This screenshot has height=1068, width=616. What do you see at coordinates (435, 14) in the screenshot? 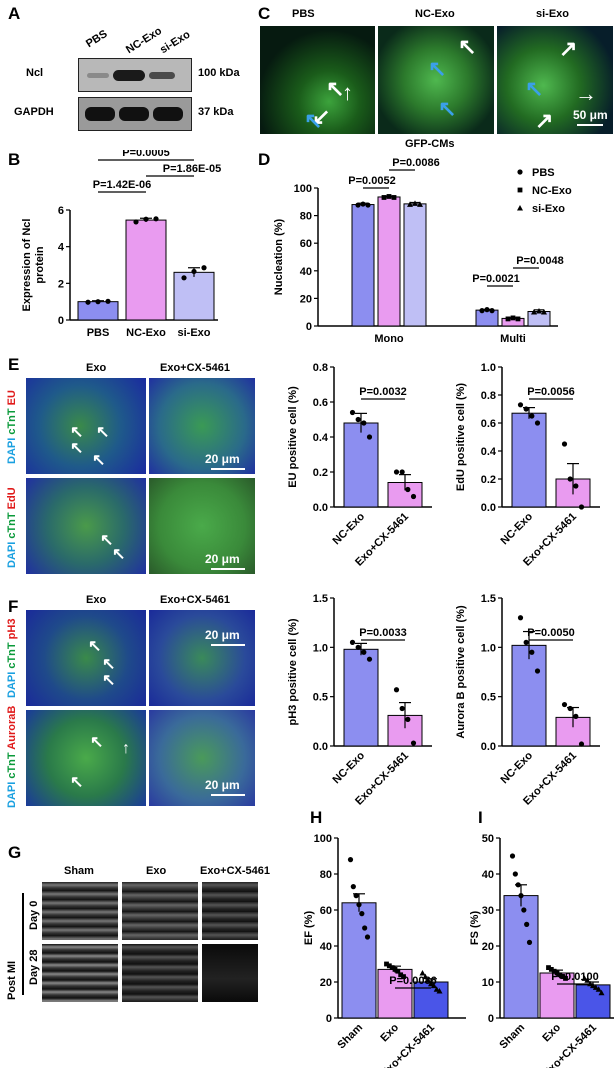
I see `header-nc-exo: NC-Exo` at bounding box center [435, 14].